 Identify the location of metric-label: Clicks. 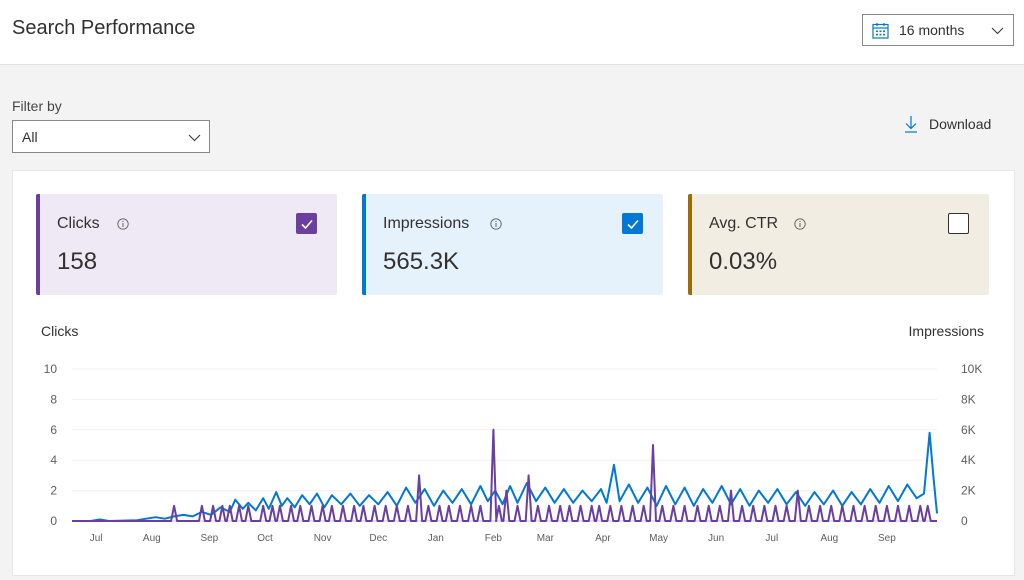
(78, 223).